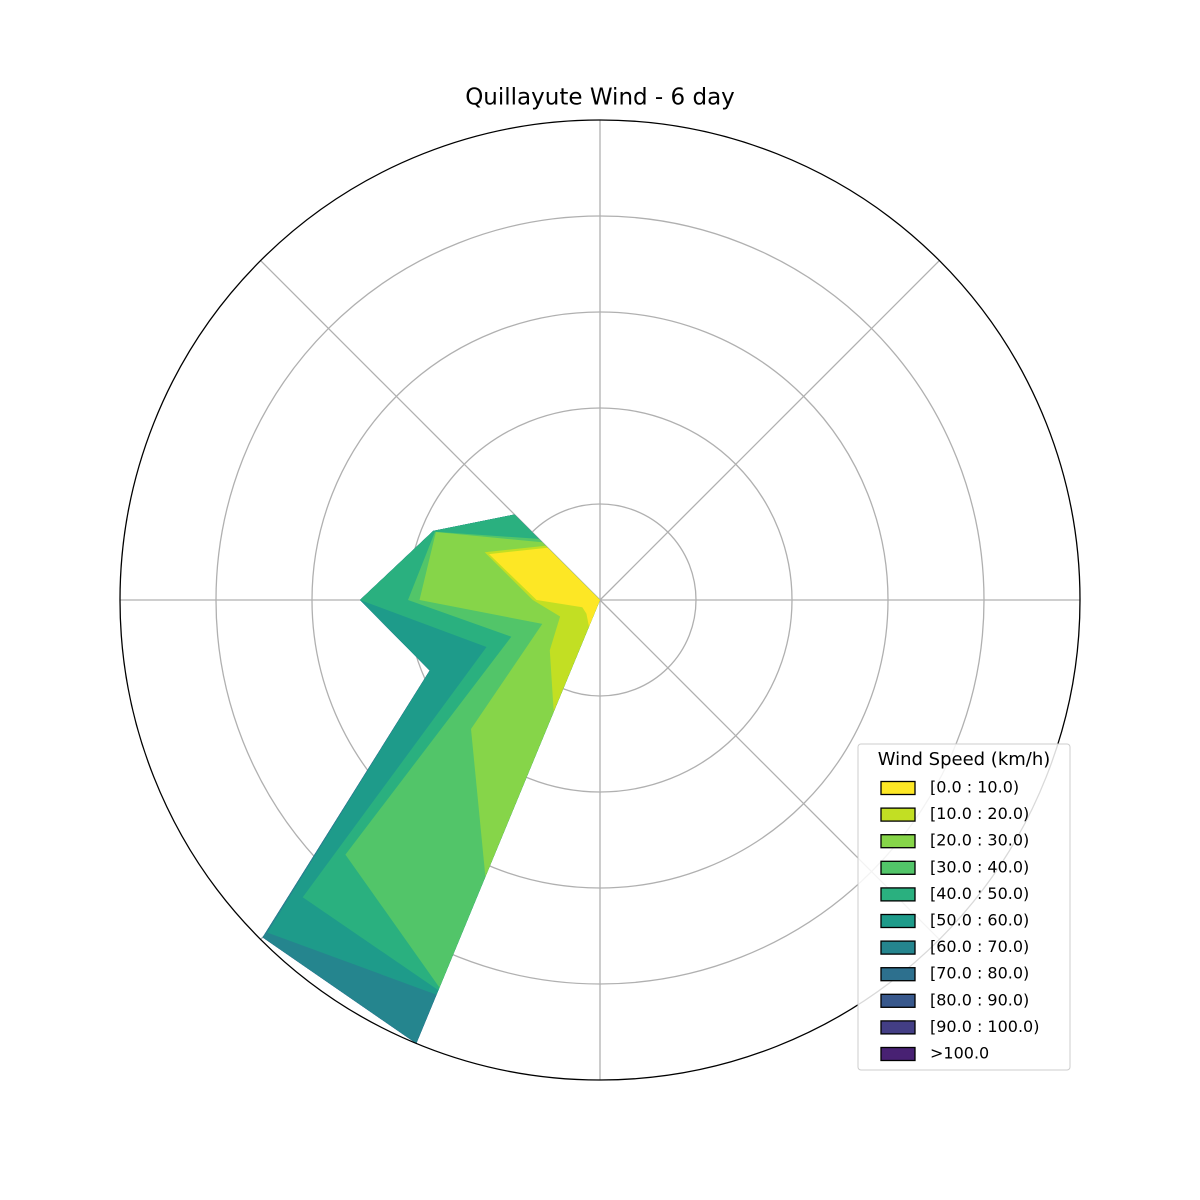 The image size is (1200, 1200). Describe the element at coordinates (984, 1026) in the screenshot. I see `legend-label: [90.0 : 100.0)` at that location.